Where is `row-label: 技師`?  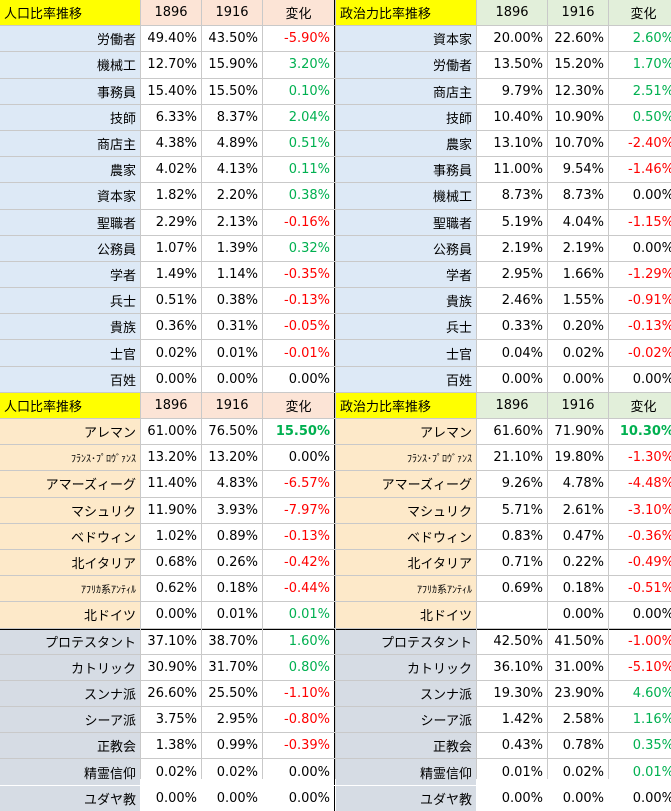 row-label: 技師 is located at coordinates (70, 117).